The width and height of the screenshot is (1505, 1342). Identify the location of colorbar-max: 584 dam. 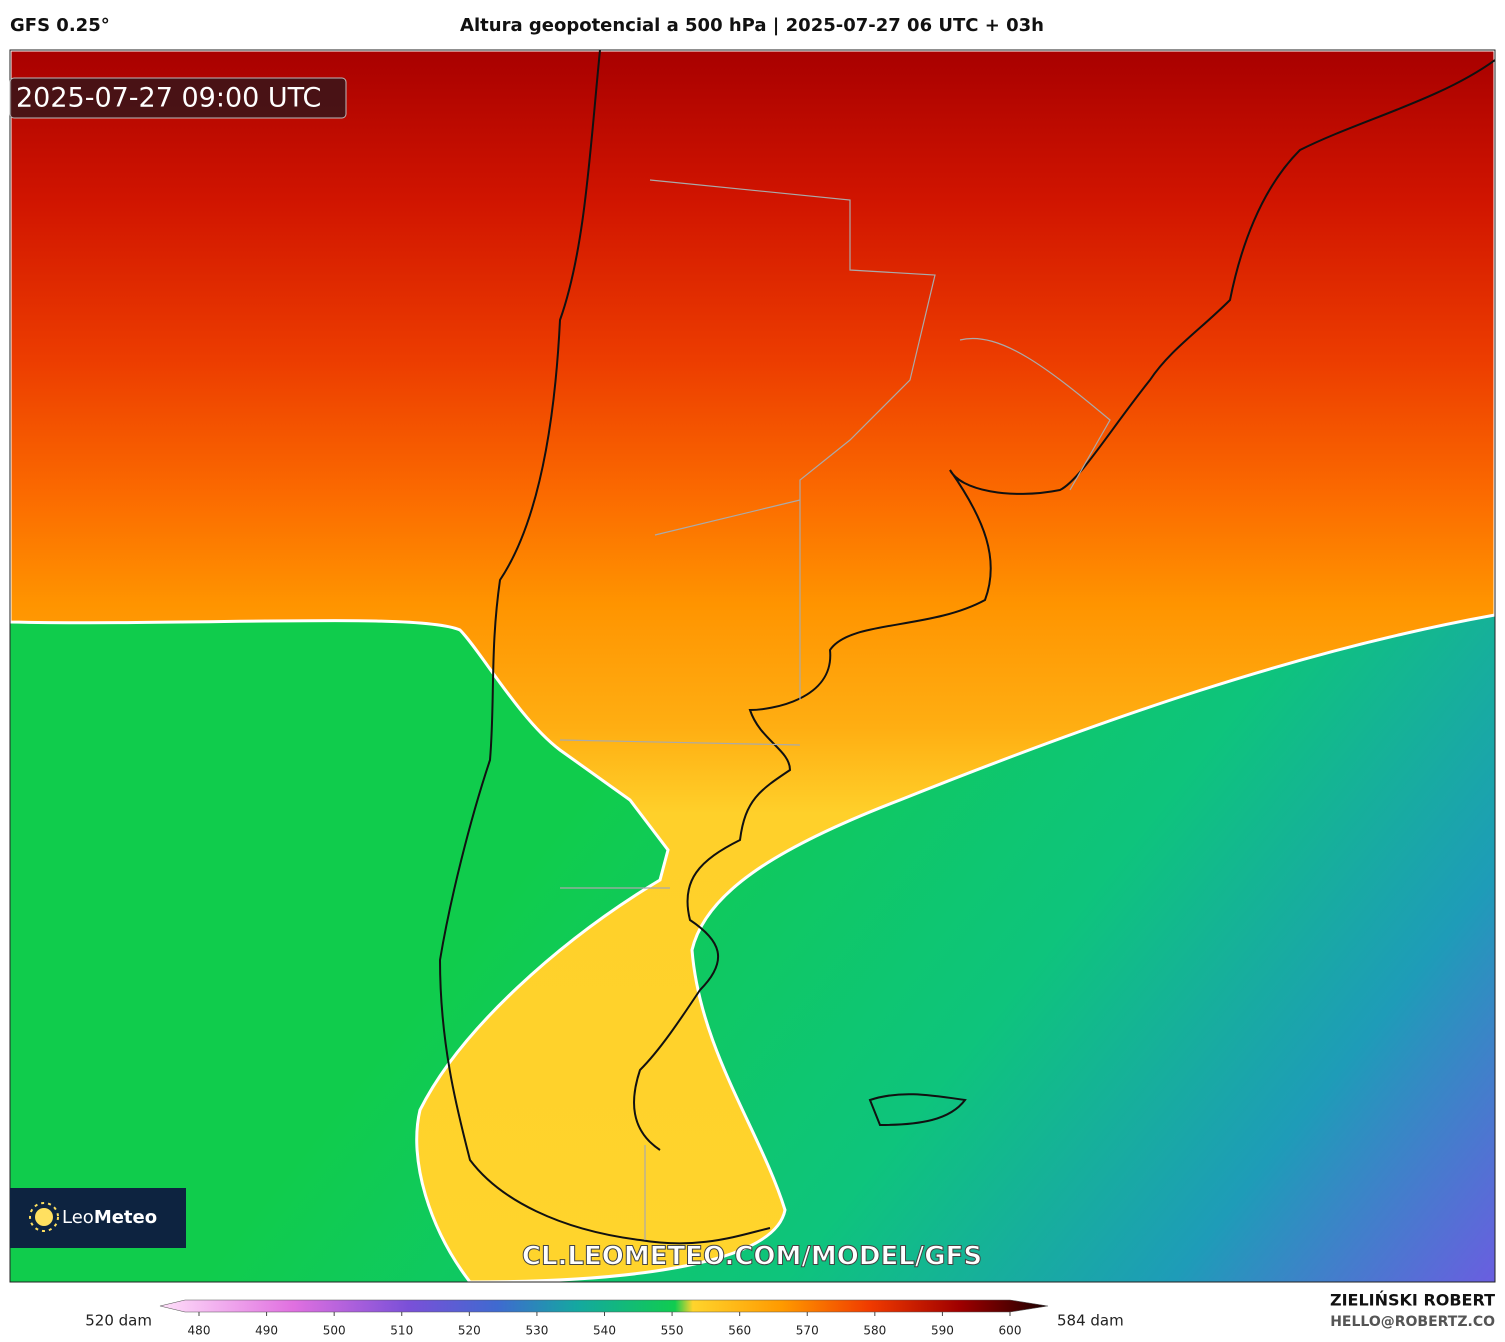
(1090, 1321).